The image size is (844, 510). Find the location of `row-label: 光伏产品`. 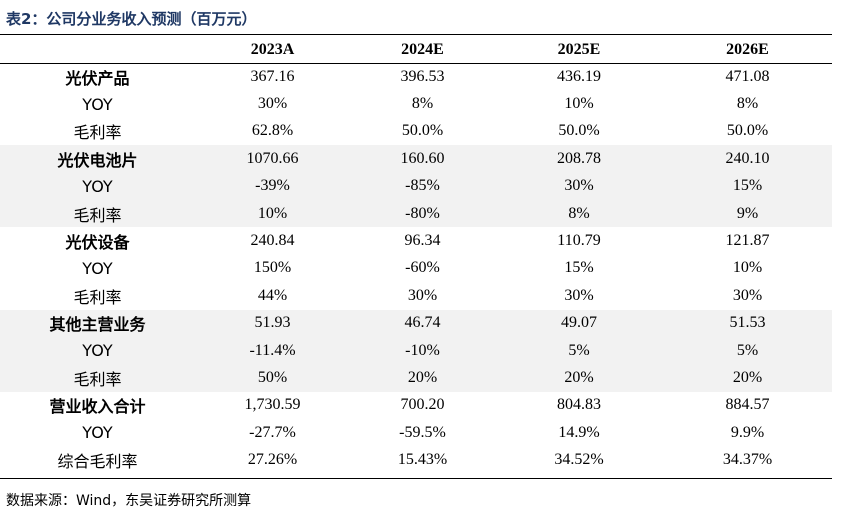

row-label: 光伏产品 is located at coordinates (97, 78).